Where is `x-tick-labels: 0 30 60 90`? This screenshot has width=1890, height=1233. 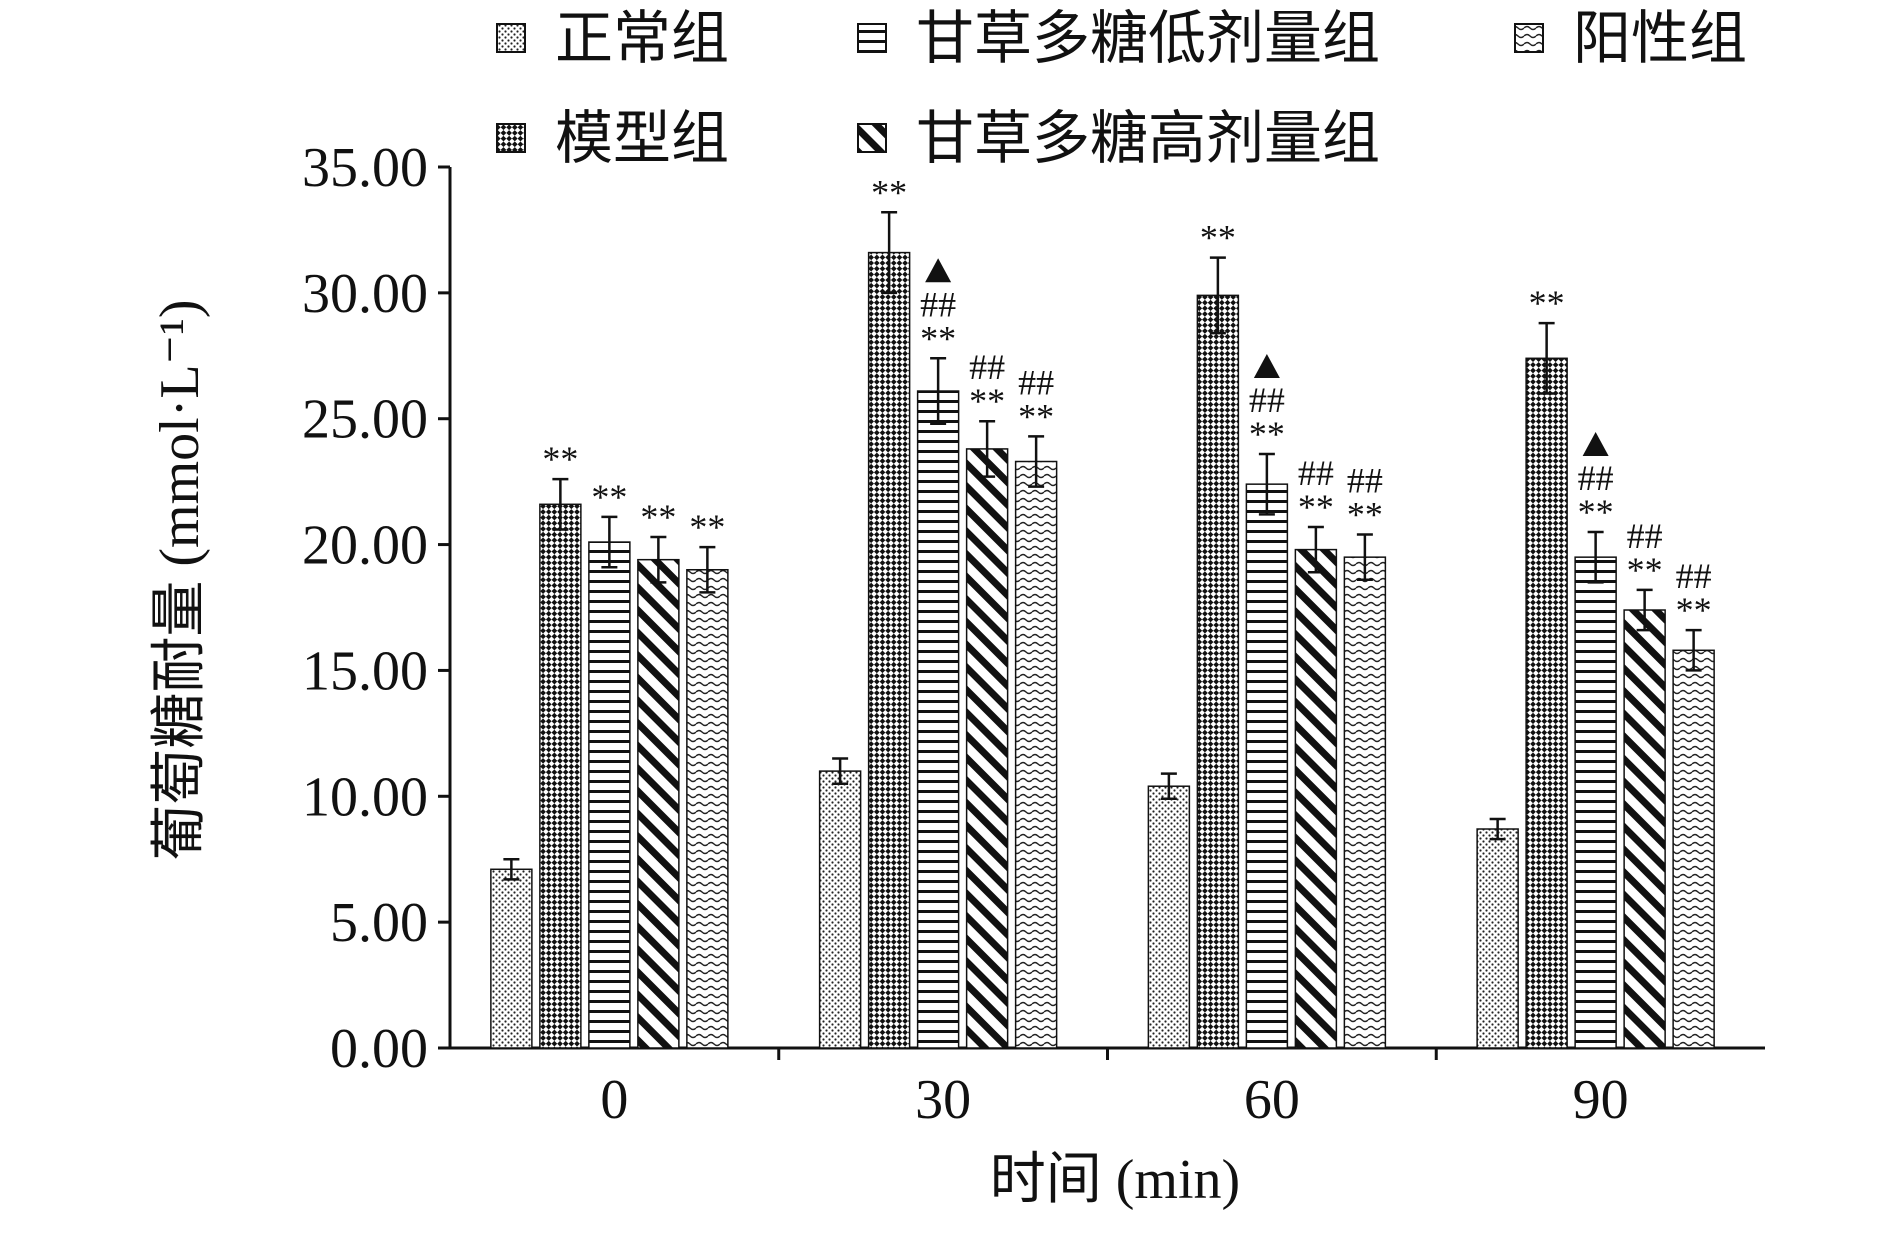
x-tick-labels: 0 30 60 90 is located at coordinates (1114, 1100).